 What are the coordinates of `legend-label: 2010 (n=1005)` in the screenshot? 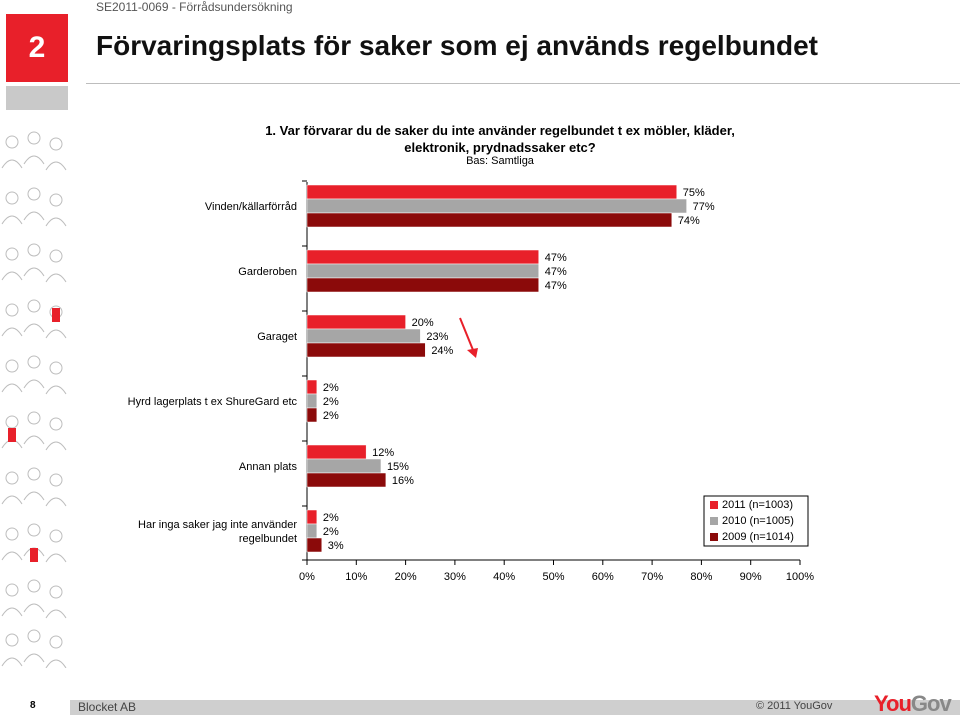 It's located at (758, 521).